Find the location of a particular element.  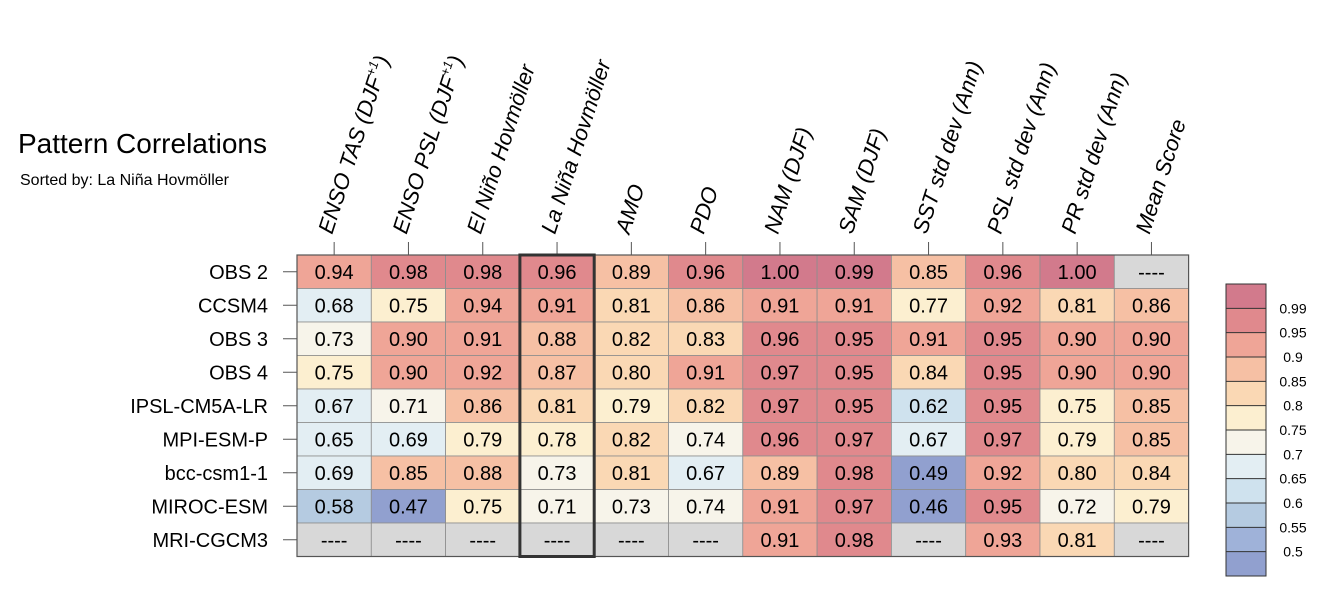

cell-value: 1.00 is located at coordinates (779, 273).